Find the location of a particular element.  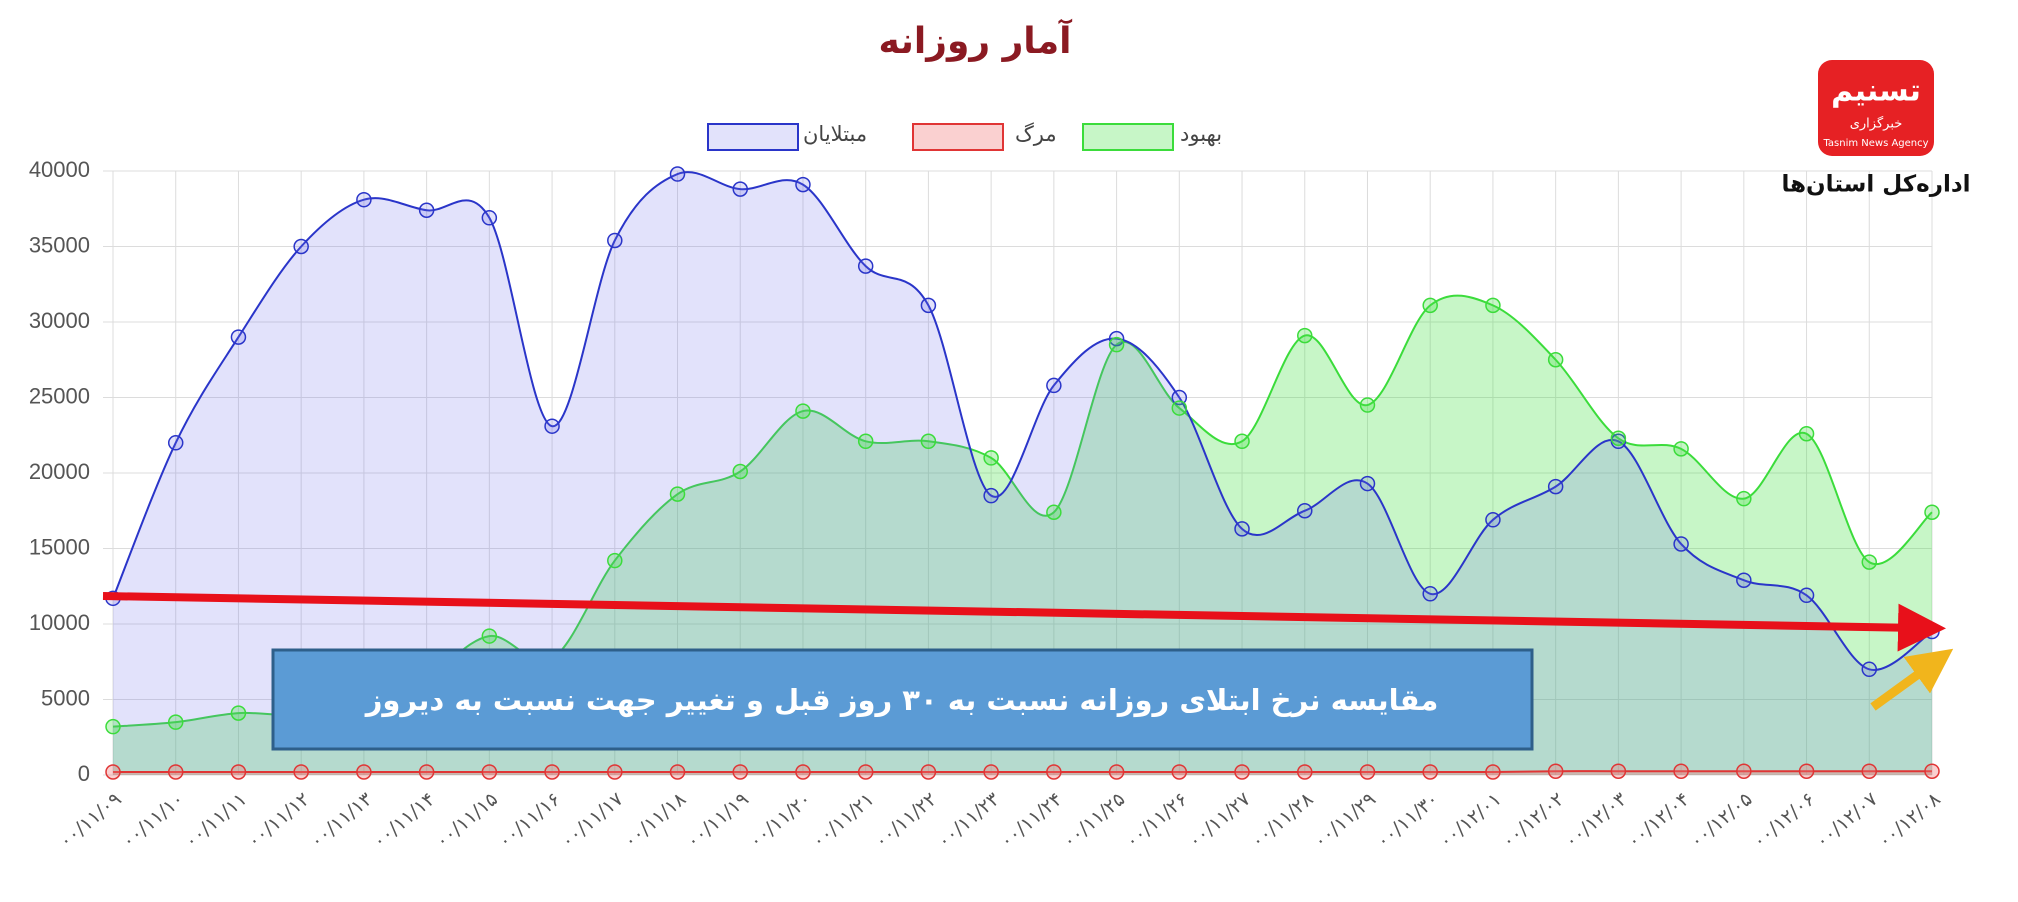

x-tick-label: ۰۰/۱۲/۰۶ is located at coordinates (1783, 820).